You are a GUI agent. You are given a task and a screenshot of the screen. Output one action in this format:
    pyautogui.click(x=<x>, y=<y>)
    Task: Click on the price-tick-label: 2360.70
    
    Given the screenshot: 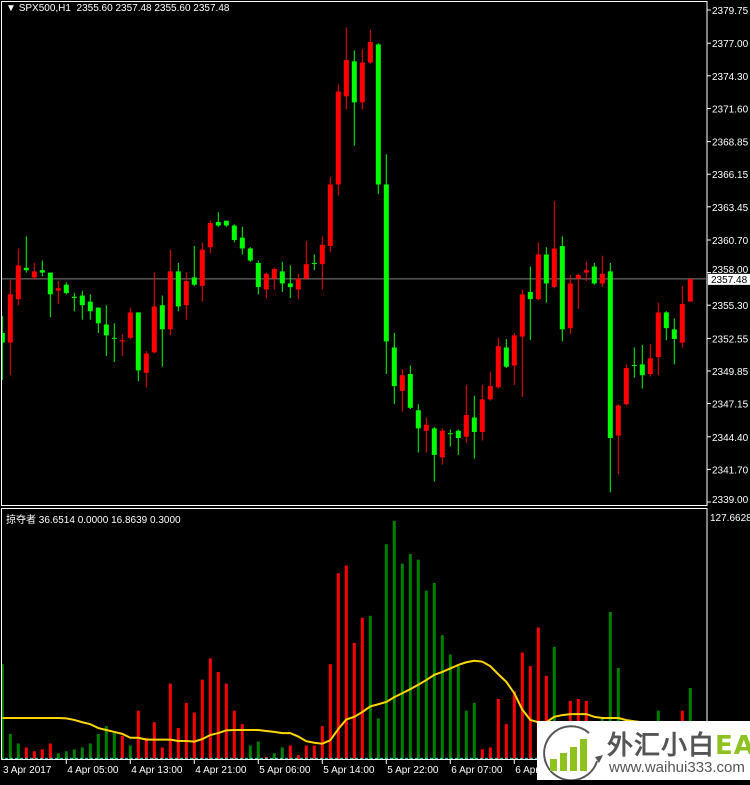 What is the action you would take?
    pyautogui.click(x=730, y=241)
    